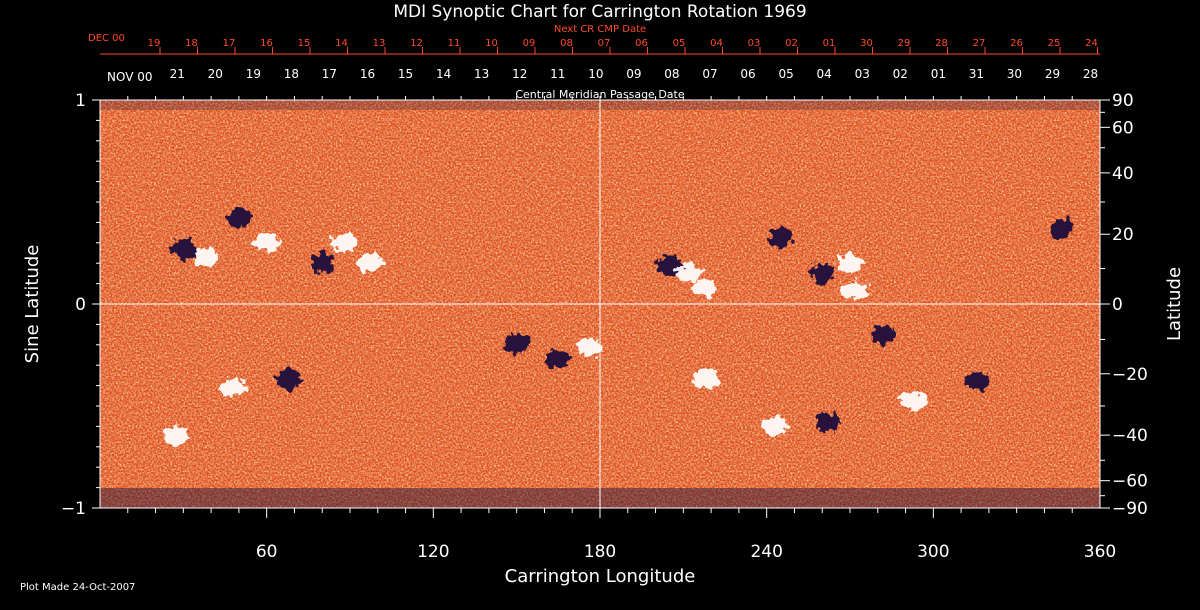 This screenshot has width=1200, height=610. I want to click on next-cr-date-label: 05, so click(679, 43).